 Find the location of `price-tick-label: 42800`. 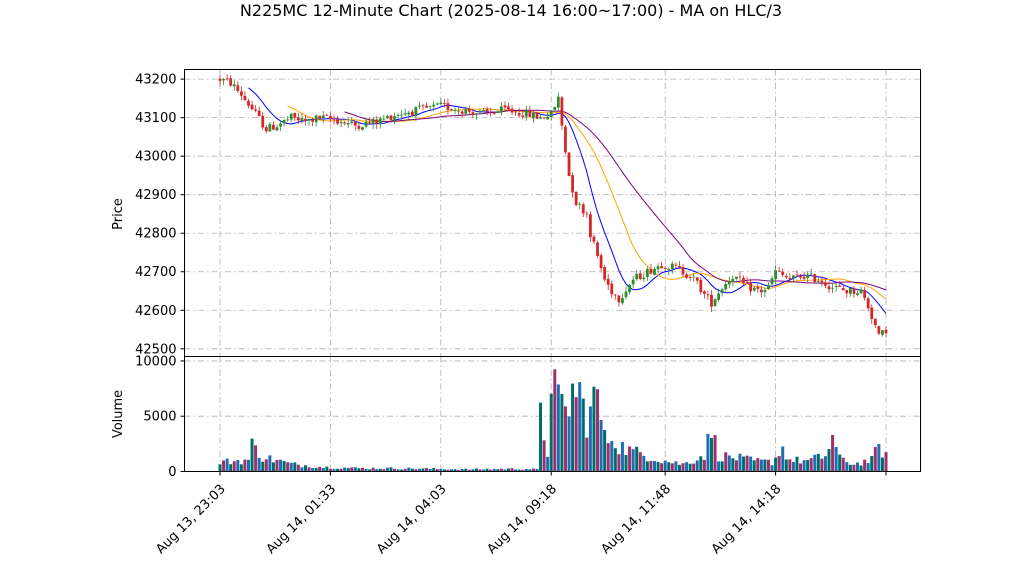

price-tick-label: 42800 is located at coordinates (155, 234).